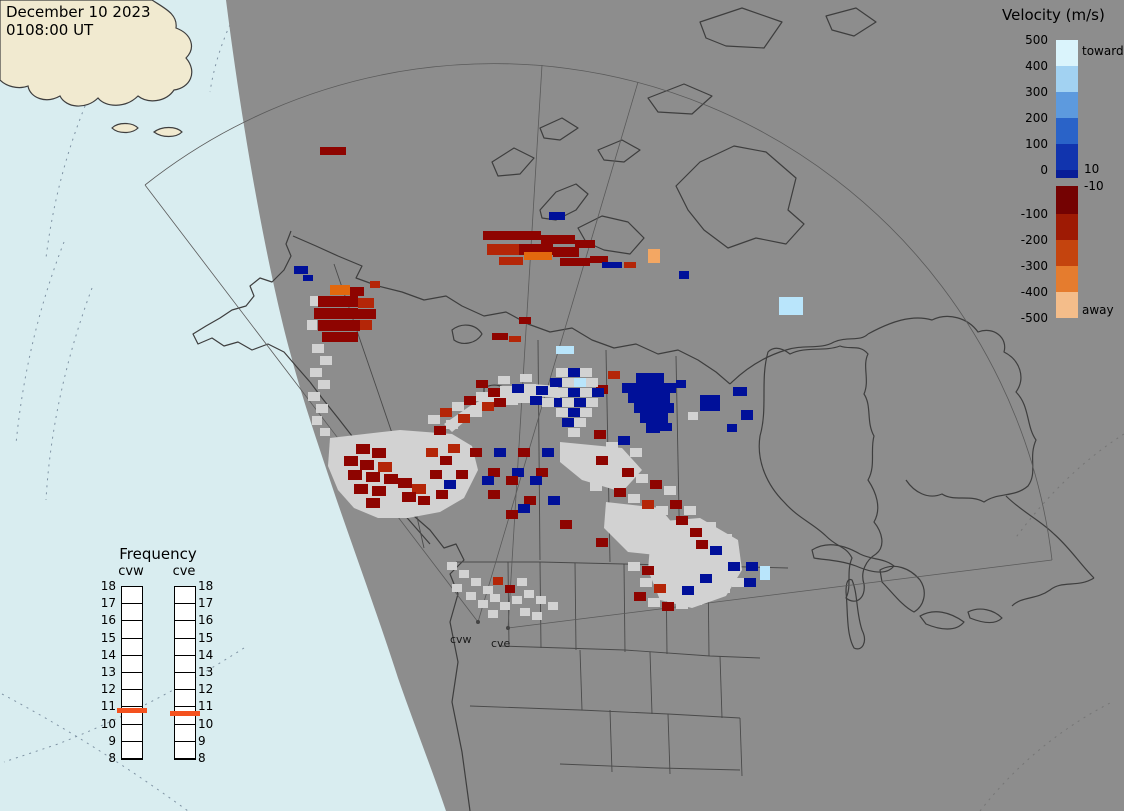 The image size is (1124, 811). Describe the element at coordinates (185, 713) in the screenshot. I see `frequency-marker` at that location.